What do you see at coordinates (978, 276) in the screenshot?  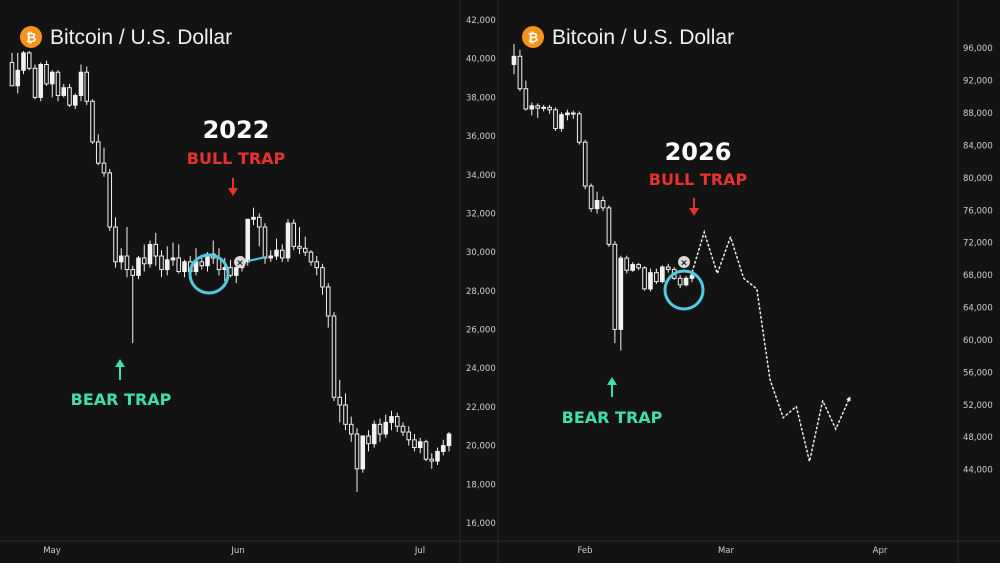 I see `y-tick-label: 68,000` at bounding box center [978, 276].